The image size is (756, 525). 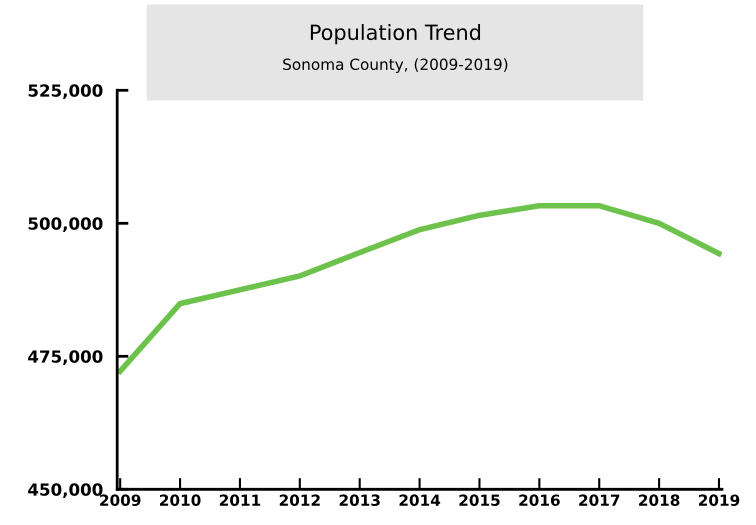 What do you see at coordinates (65, 91) in the screenshot?
I see `y-tick-label: 525,000` at bounding box center [65, 91].